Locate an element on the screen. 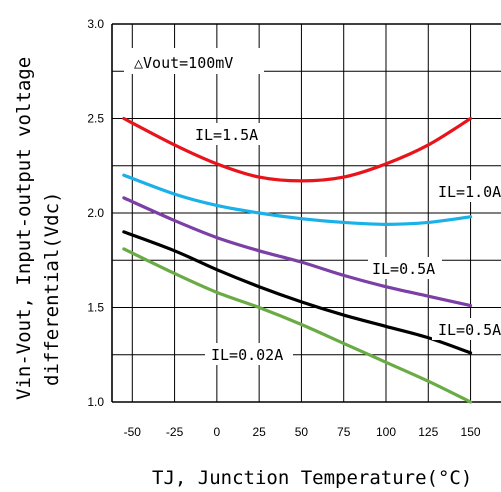 This screenshot has height=492, width=501. y-tick-label: 3.0 is located at coordinates (95, 24).